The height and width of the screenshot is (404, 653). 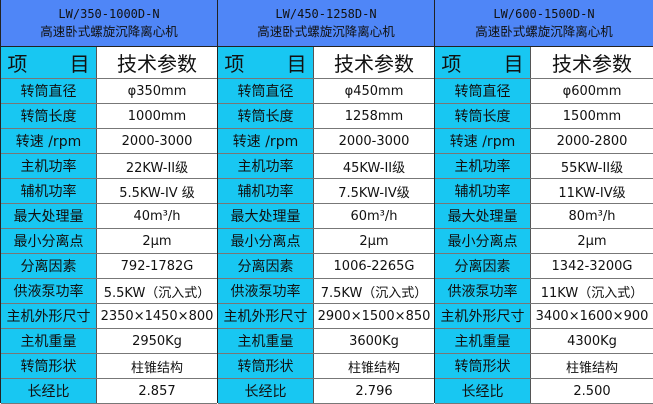 I want to click on table-header: LW/450-1258D-N 高速卧式螺旋沉降离心机, so click(x=326, y=23).